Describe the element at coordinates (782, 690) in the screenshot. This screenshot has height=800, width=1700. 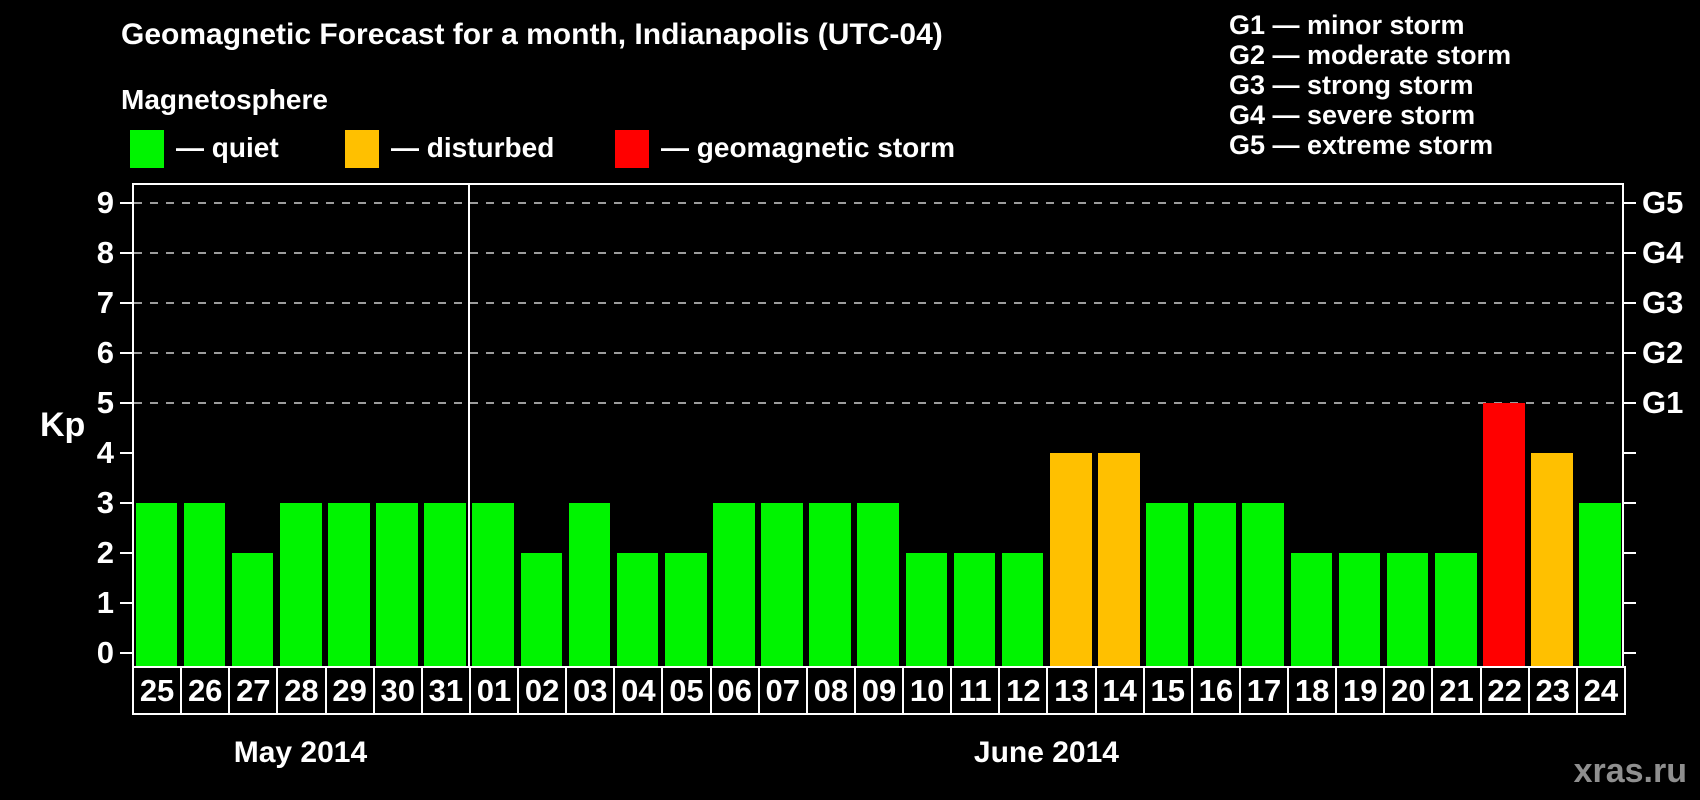
I see `day-label-box: 07` at that location.